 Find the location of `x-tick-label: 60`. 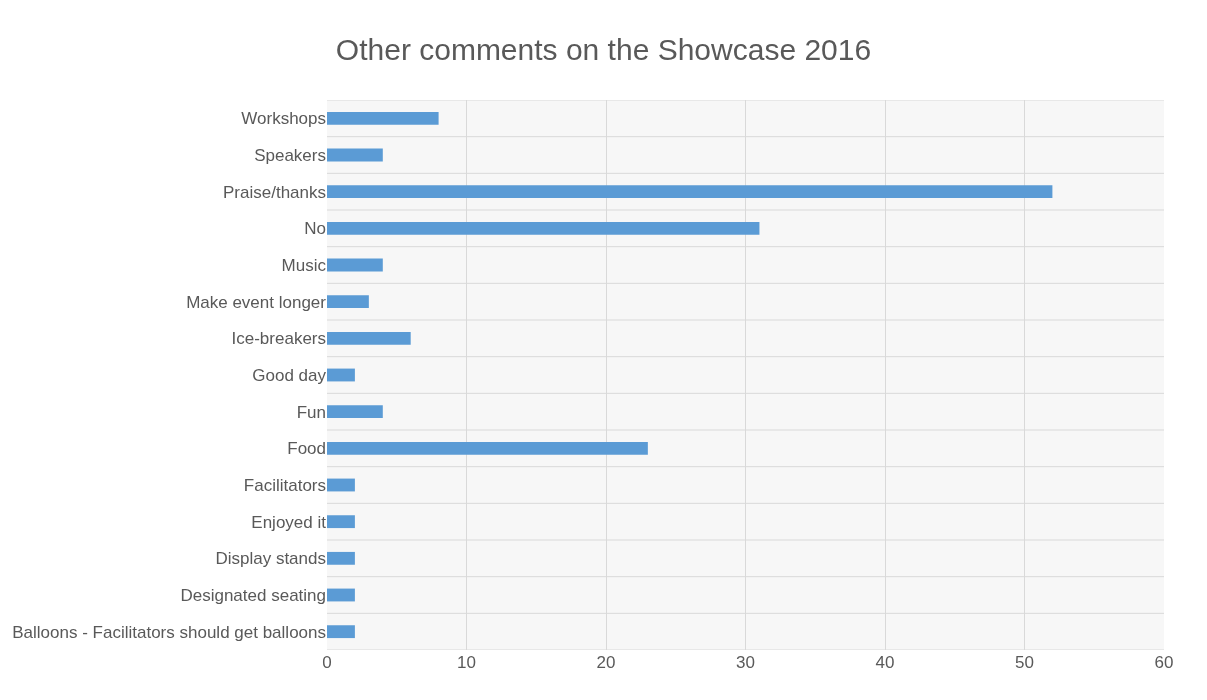

x-tick-label: 60 is located at coordinates (1164, 662).